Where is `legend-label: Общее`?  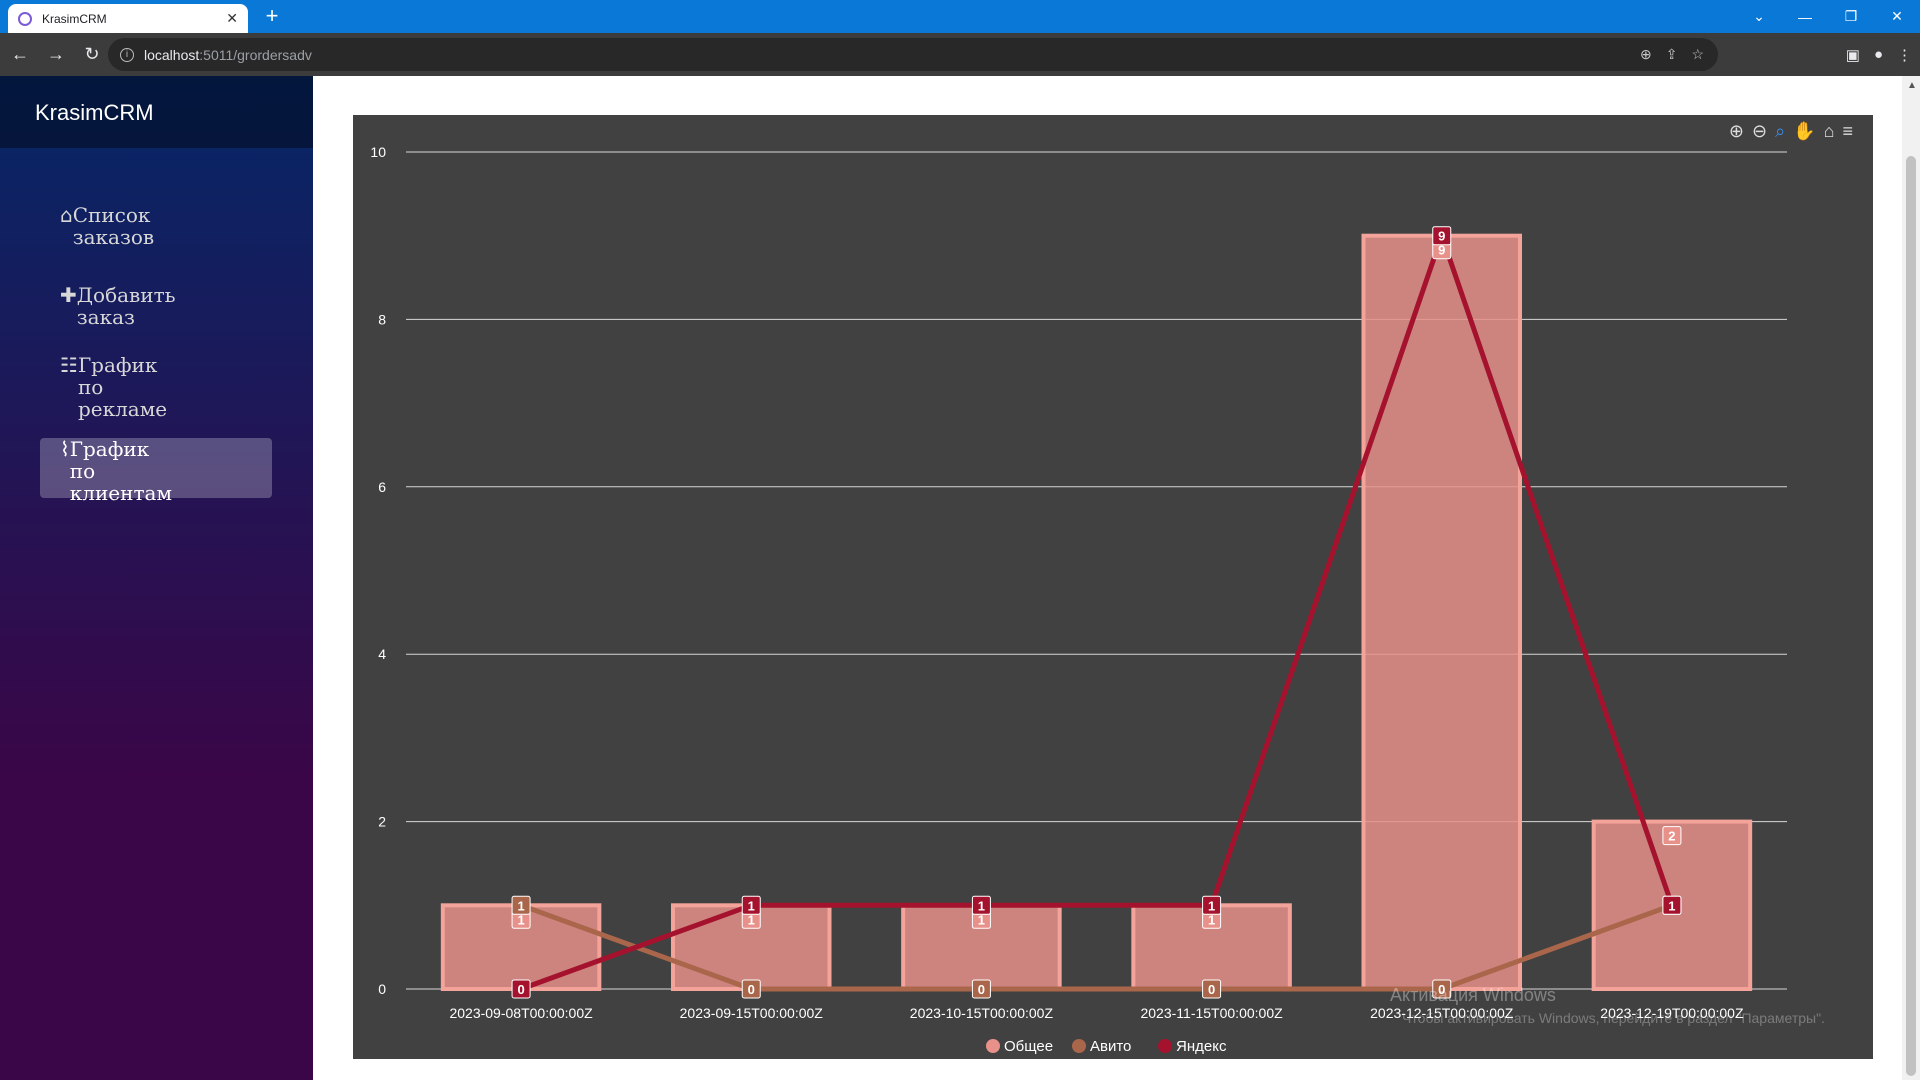
legend-label: Общее is located at coordinates (1028, 1046).